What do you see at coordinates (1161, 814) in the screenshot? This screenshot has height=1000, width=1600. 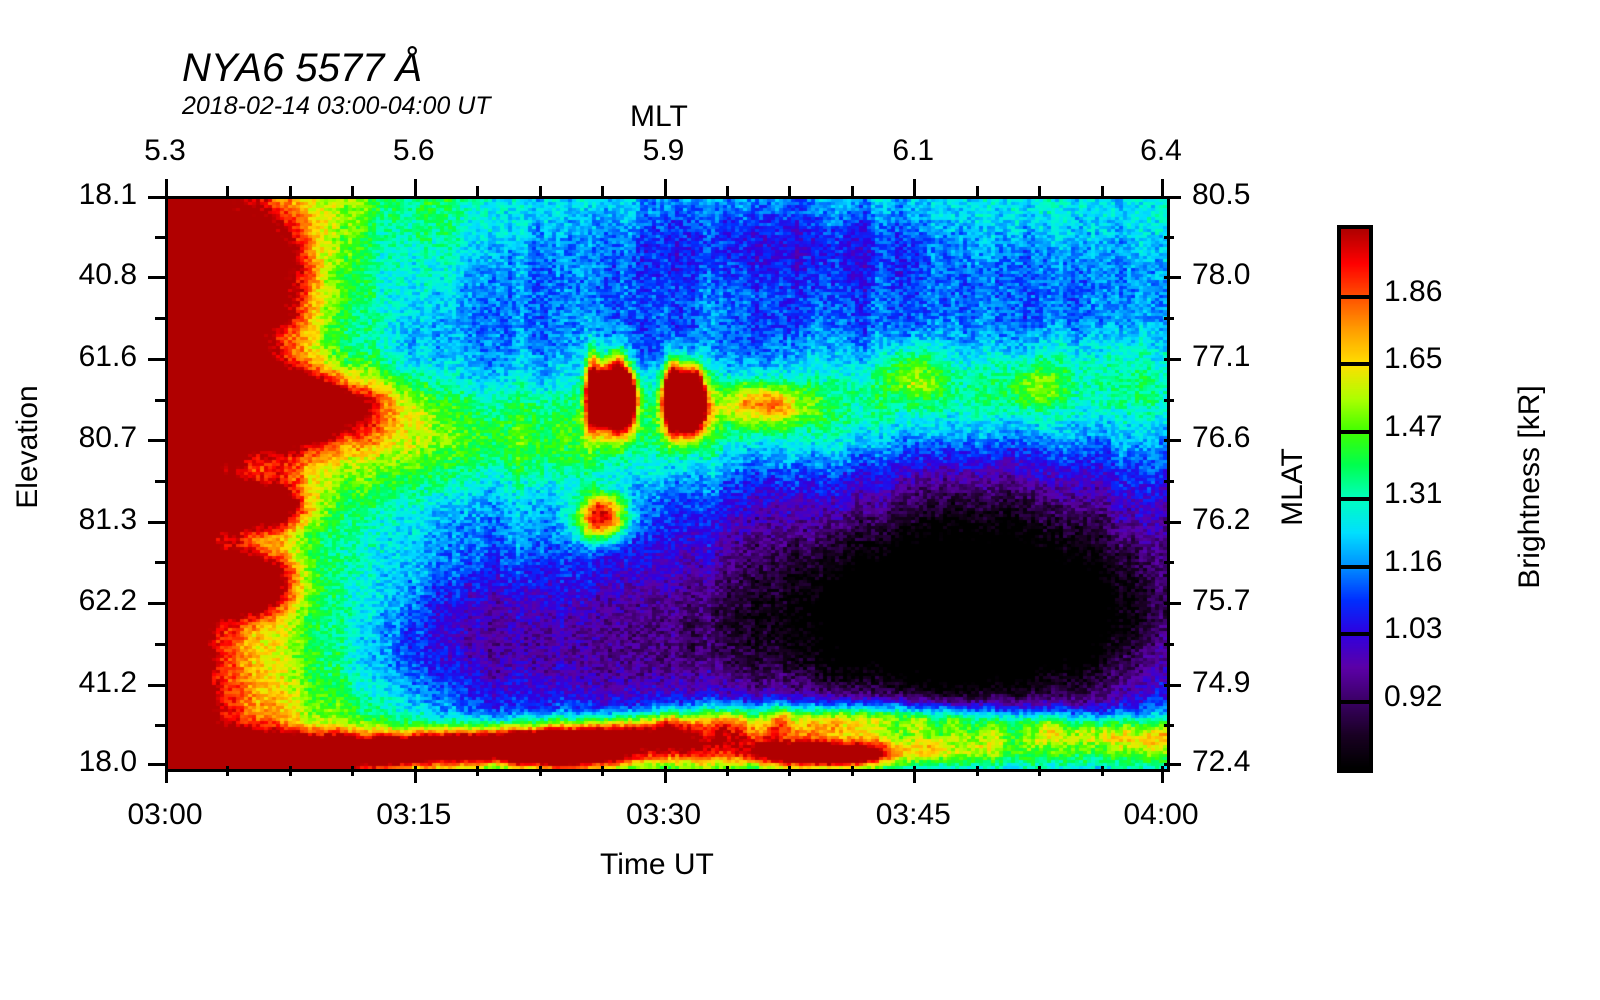 I see `bottom-tick-label-4: 04:00` at bounding box center [1161, 814].